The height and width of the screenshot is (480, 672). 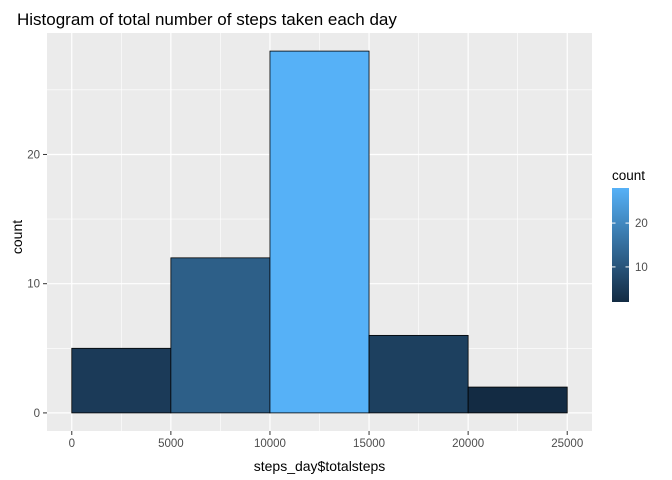 What do you see at coordinates (628, 175) in the screenshot?
I see `legend-title: count` at bounding box center [628, 175].